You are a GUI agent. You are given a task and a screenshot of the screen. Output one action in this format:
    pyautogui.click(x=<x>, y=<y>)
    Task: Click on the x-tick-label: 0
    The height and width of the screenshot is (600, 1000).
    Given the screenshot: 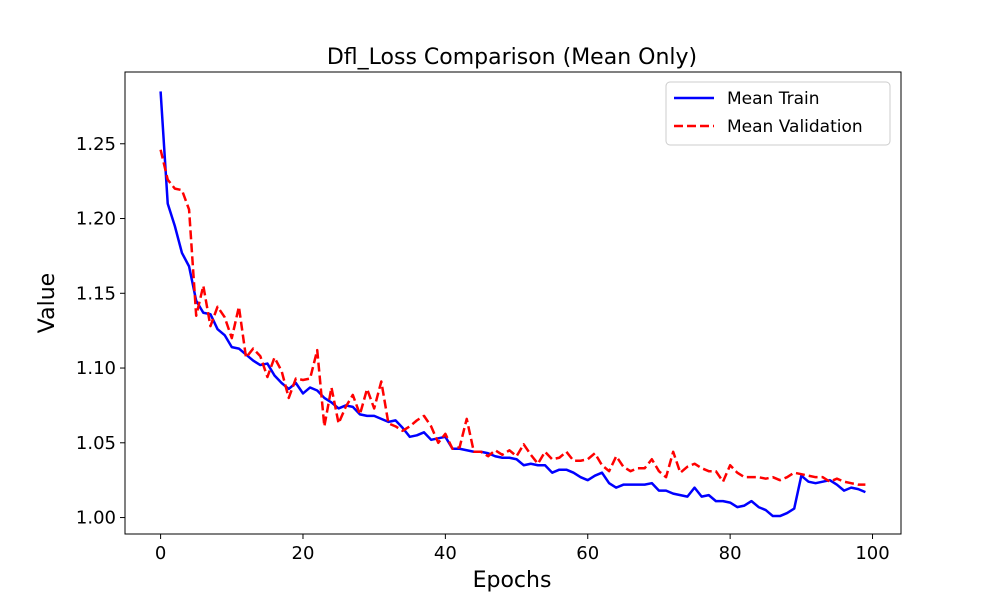 What is the action you would take?
    pyautogui.click(x=160, y=553)
    